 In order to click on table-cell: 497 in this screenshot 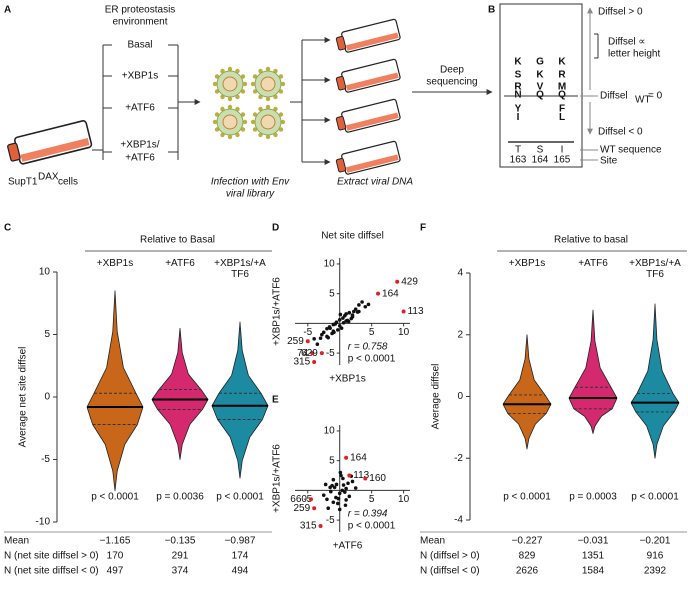, I will do `click(115, 571)`.